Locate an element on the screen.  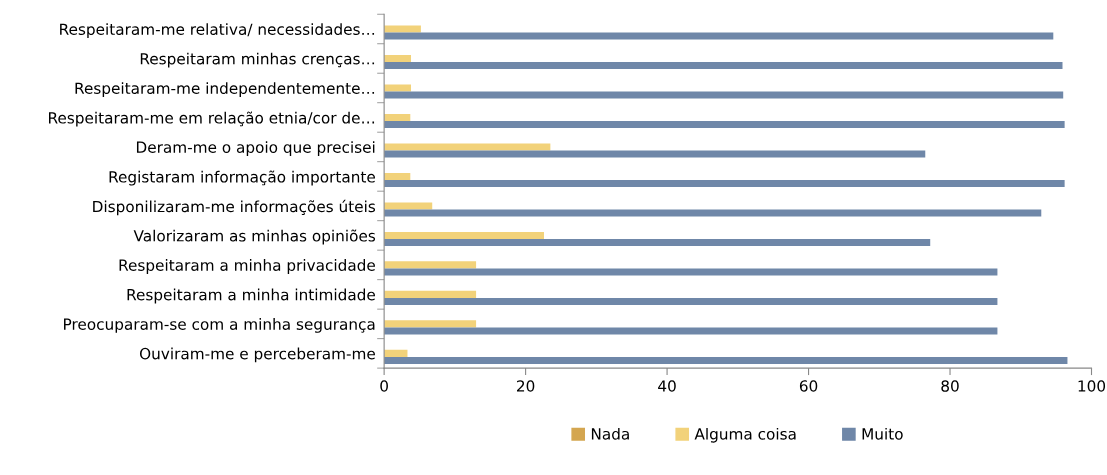
y-tick-label: Preocuparam-se com a minha segurança is located at coordinates (219, 325).